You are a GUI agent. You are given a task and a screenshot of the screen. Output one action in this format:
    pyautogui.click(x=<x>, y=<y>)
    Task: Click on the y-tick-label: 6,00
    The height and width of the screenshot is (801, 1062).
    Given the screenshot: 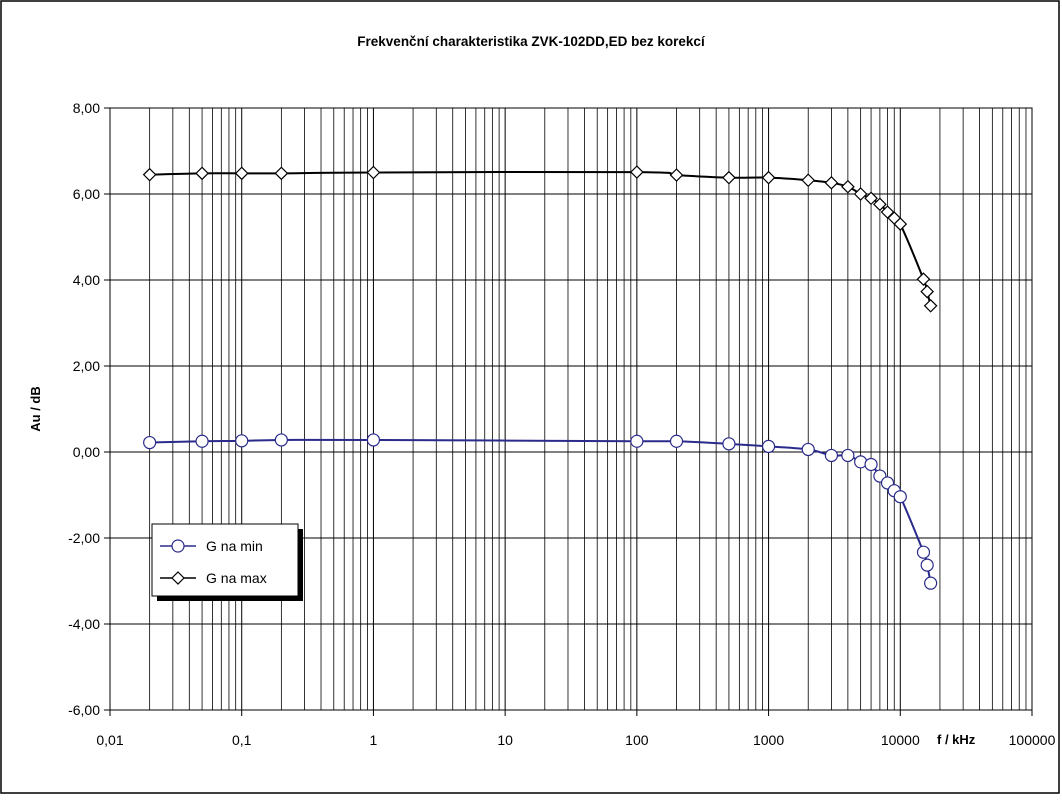 What is the action you would take?
    pyautogui.click(x=86, y=194)
    